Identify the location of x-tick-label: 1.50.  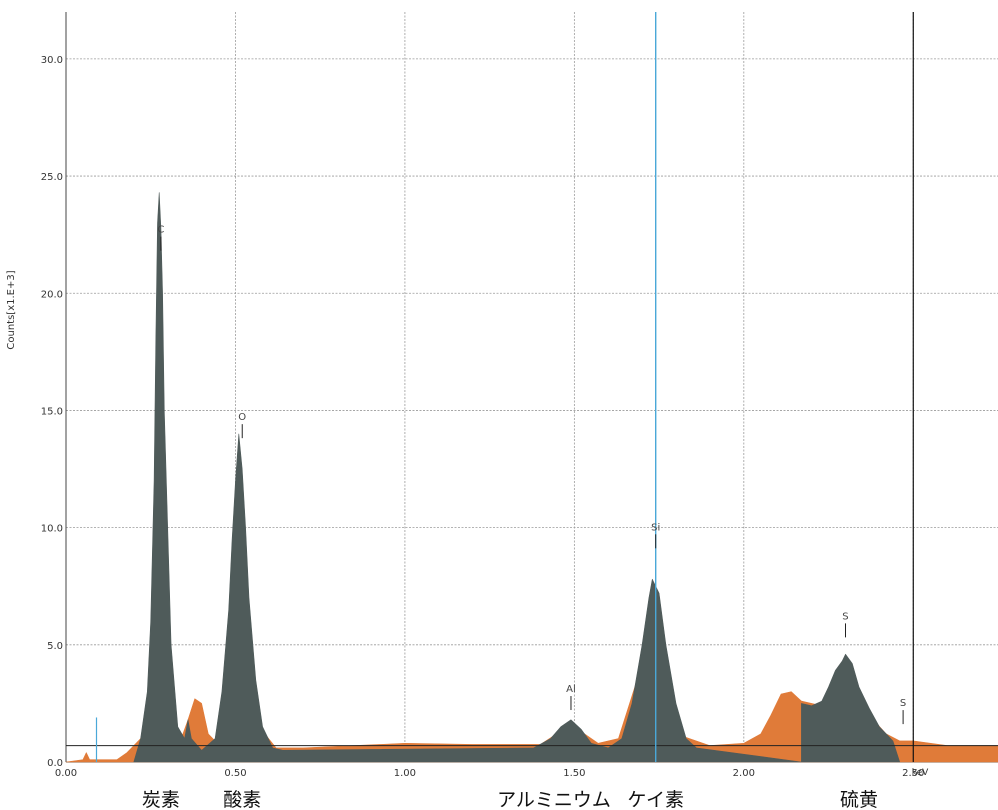
(574, 773).